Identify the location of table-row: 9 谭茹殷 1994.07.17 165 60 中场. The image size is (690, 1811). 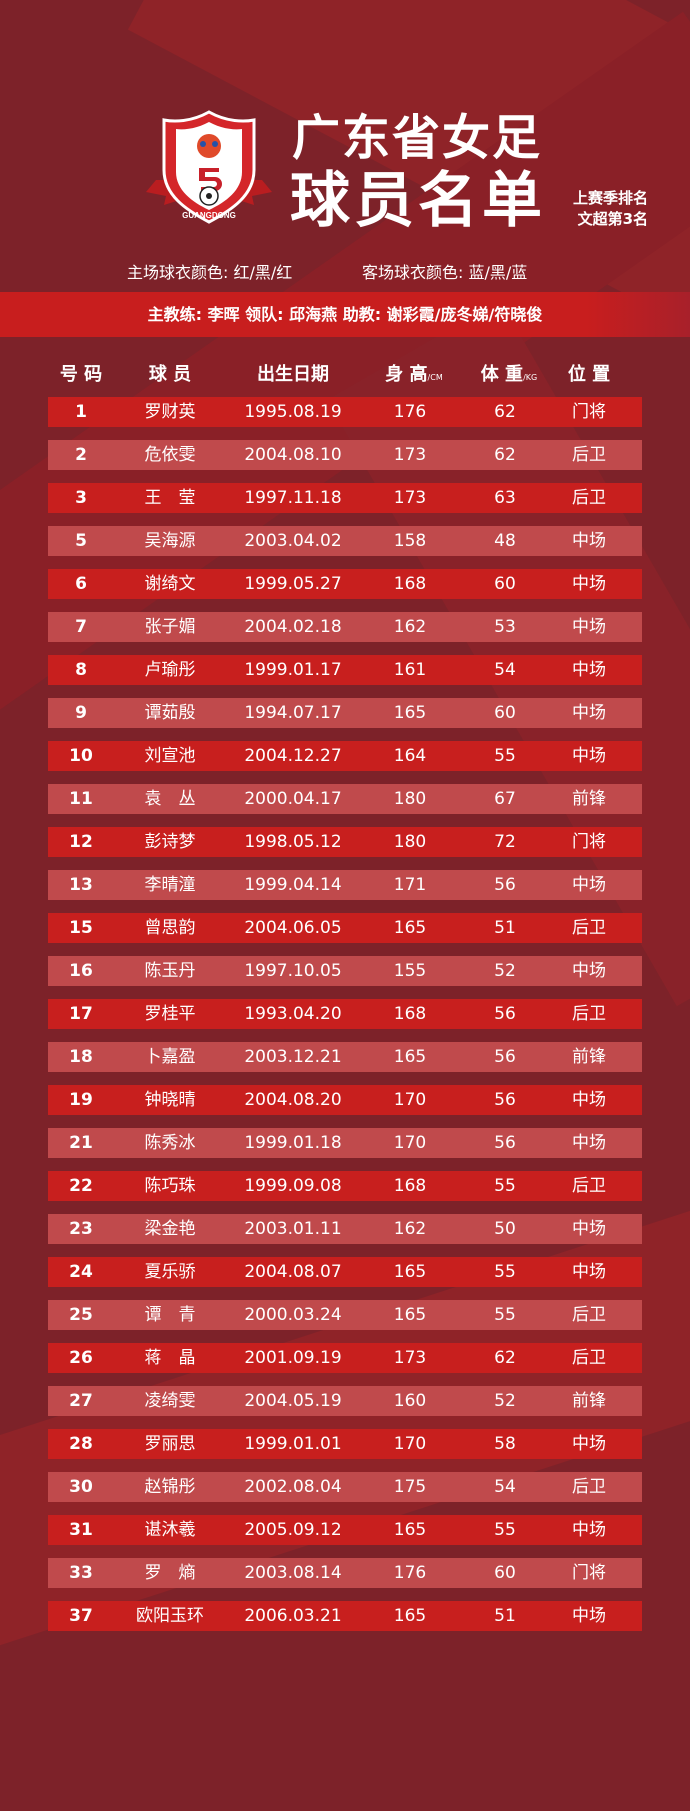
(345, 713).